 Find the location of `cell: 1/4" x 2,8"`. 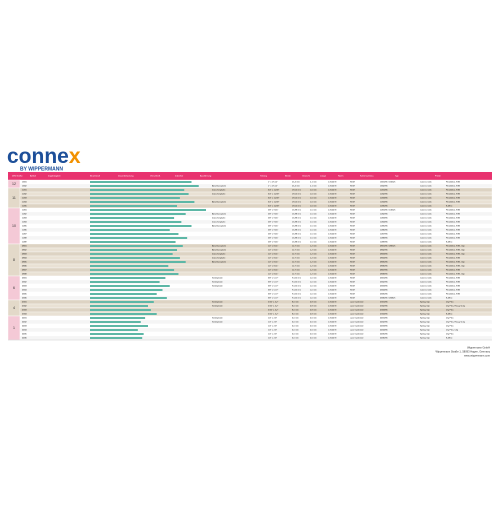

cell: 1/4" x 2,8" is located at coordinates (272, 323).